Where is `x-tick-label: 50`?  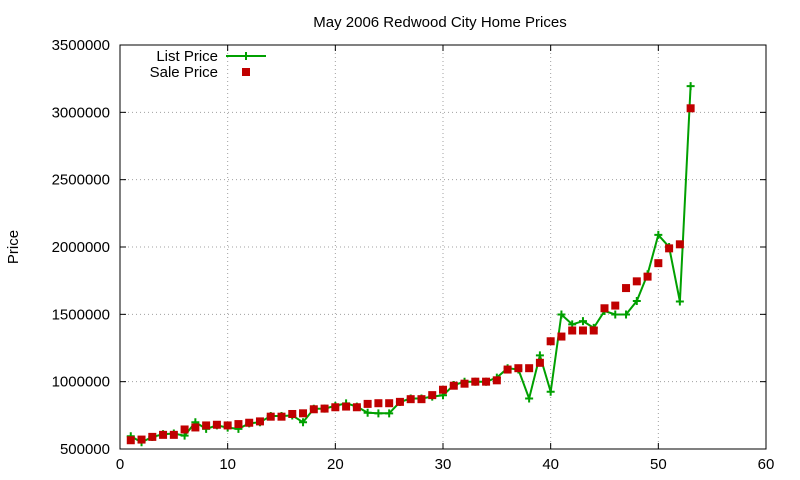 x-tick-label: 50 is located at coordinates (658, 464).